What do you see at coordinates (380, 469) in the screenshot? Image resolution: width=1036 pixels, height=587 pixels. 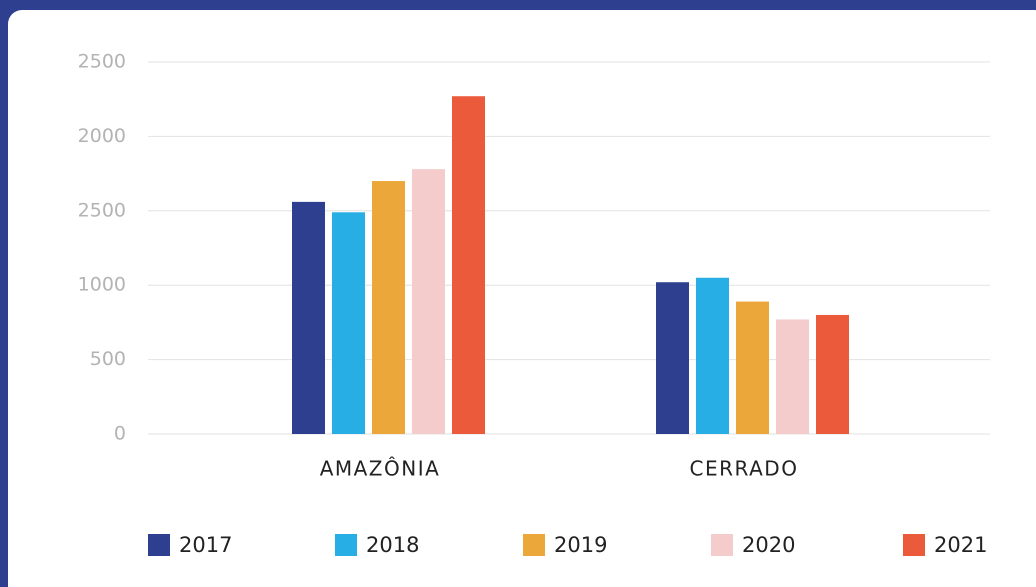 I see `x-tick-label: AMAZÔNIA` at bounding box center [380, 469].